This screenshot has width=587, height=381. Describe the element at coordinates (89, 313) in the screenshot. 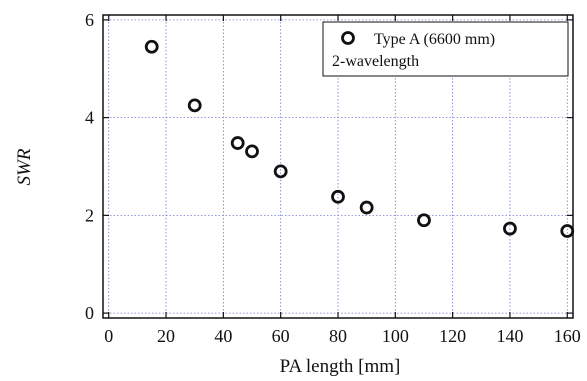

I see `y-tick-label: 0` at that location.